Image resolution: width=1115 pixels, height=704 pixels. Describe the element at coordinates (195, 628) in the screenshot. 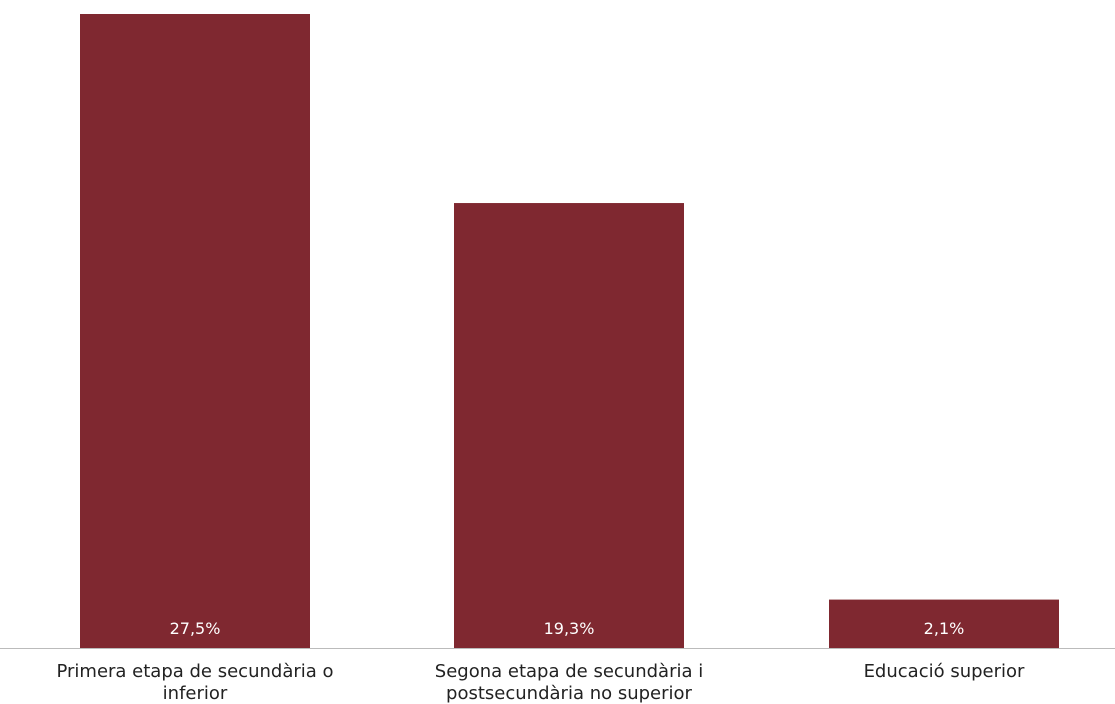

I see `bar-value-label-0: 27,5%` at that location.